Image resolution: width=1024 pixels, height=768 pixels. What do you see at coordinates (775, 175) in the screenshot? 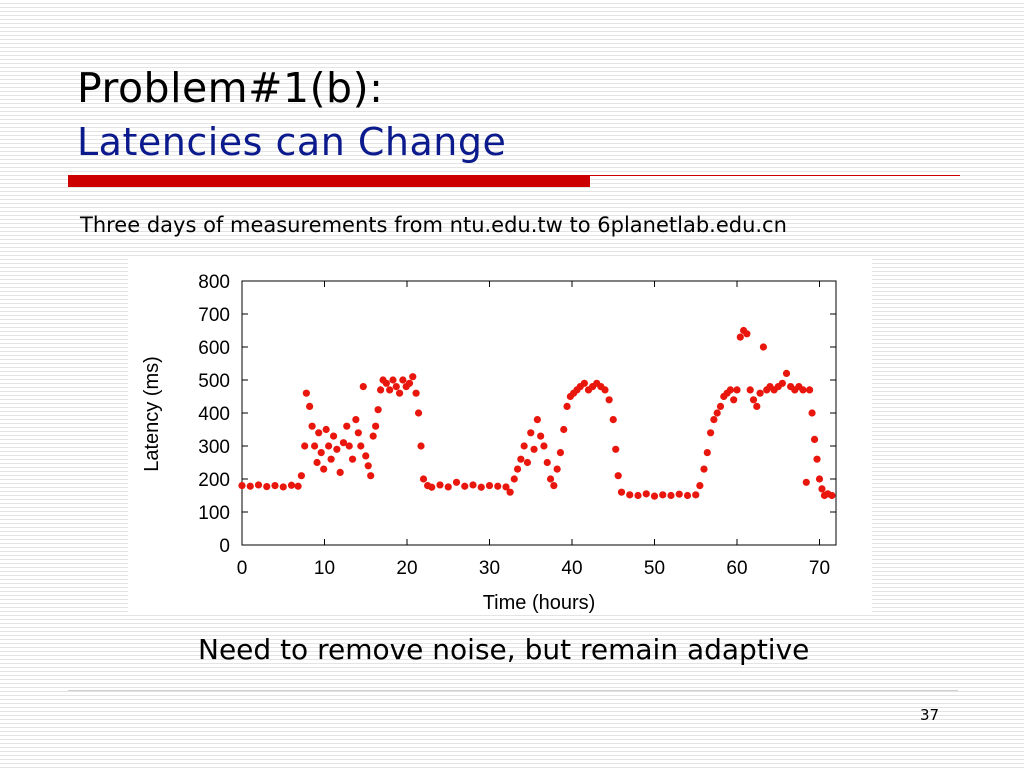
I see `title-accent-line` at bounding box center [775, 175].